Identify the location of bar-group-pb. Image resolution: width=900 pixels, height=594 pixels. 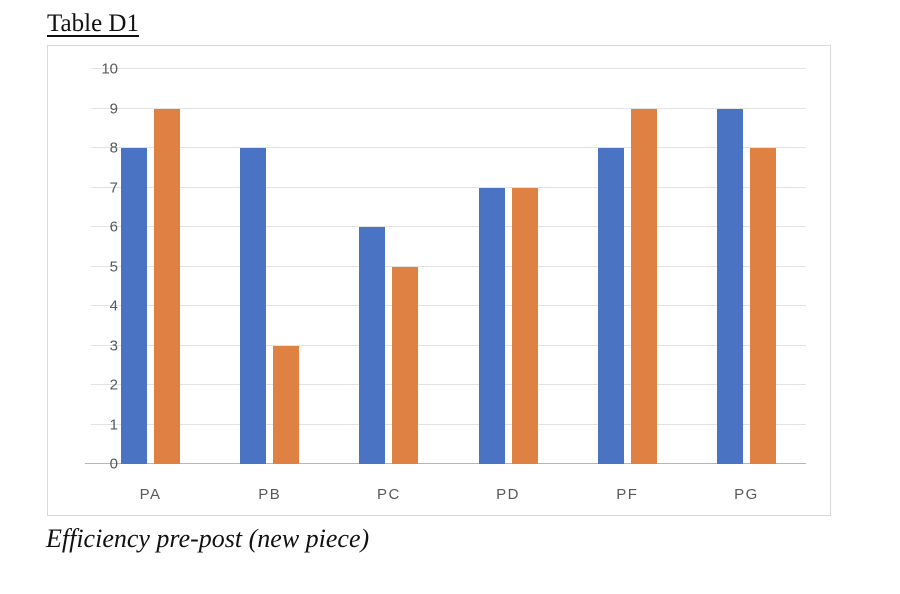
(269, 266).